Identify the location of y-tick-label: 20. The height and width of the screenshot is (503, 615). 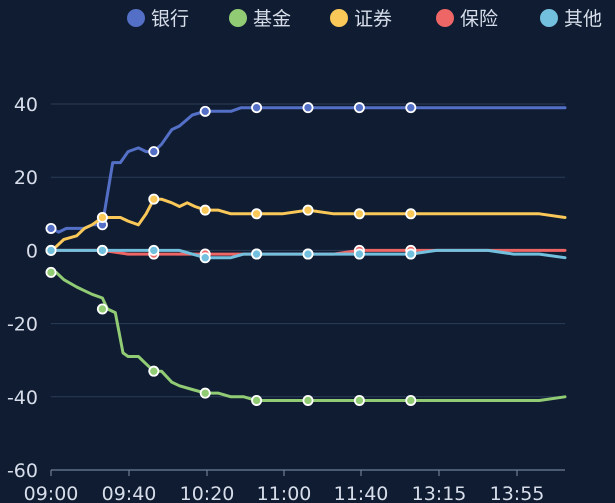
(26, 178).